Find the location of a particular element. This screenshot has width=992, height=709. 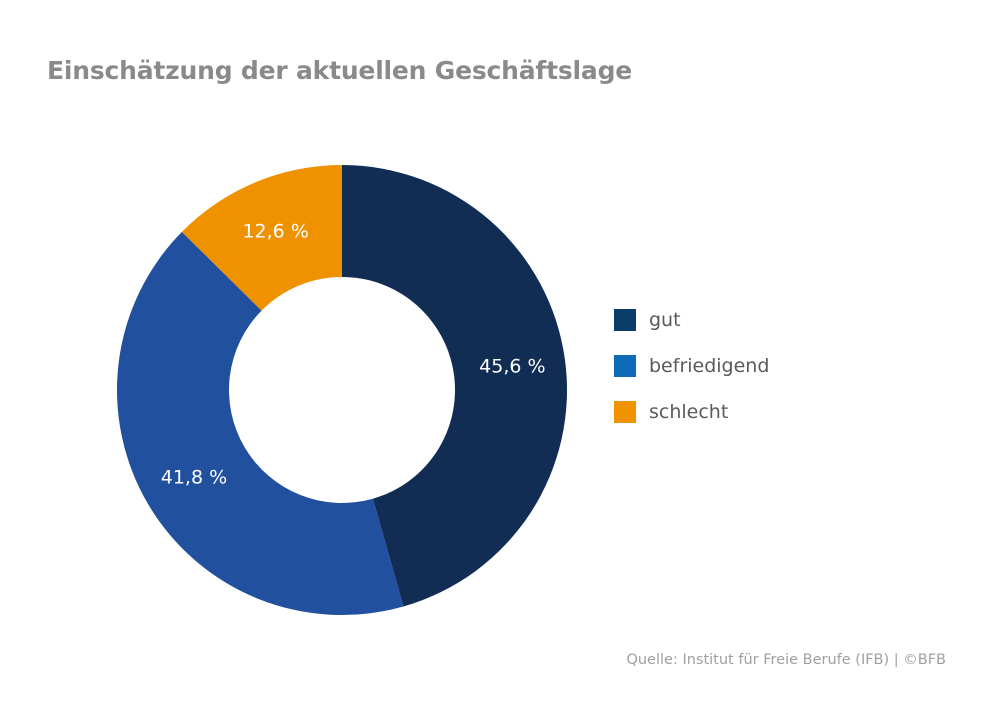

legend-item-gut: gut is located at coordinates (691, 320).